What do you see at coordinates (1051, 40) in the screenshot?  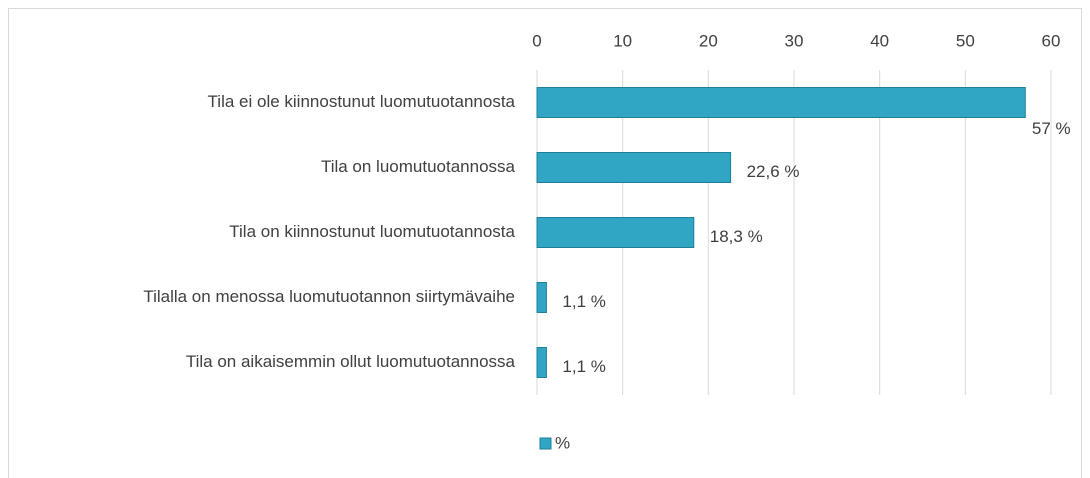 I see `x-tick-label: 60` at bounding box center [1051, 40].